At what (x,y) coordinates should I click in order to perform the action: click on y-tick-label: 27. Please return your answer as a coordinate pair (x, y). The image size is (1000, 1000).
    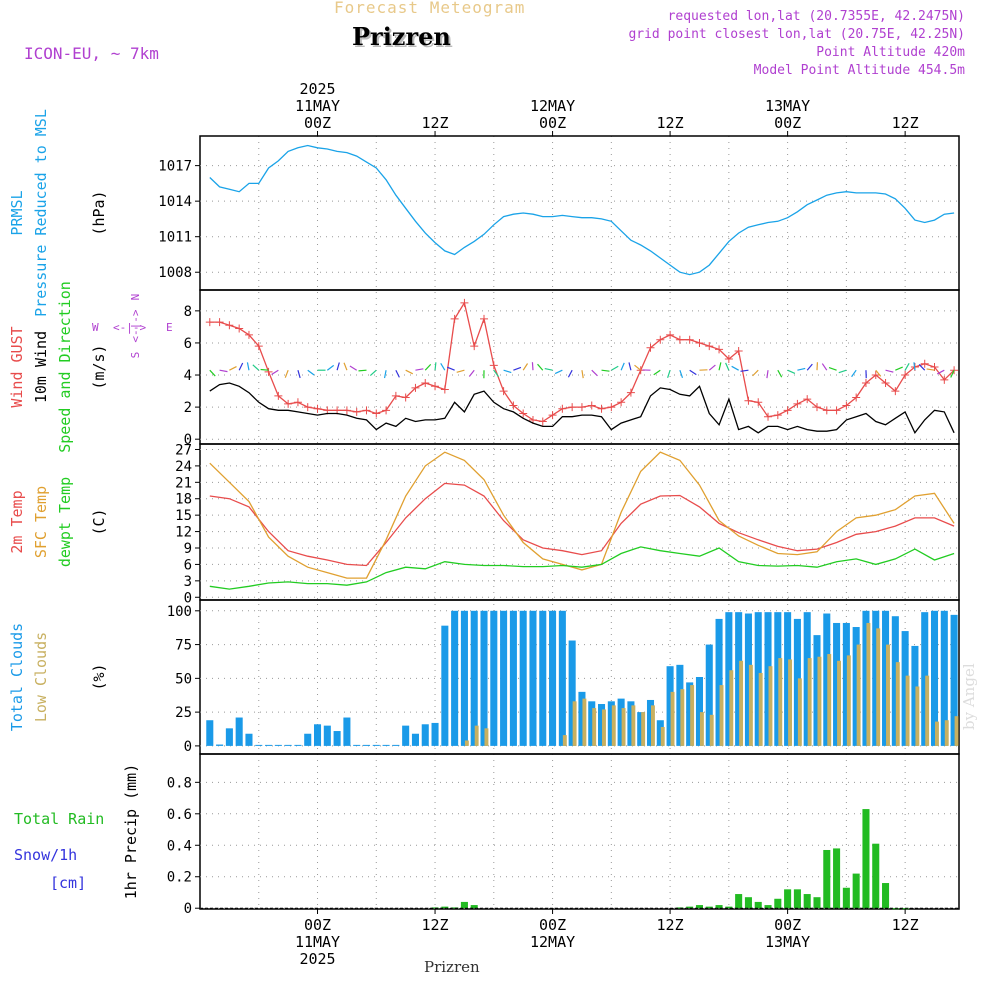
    Looking at the image, I should click on (183, 450).